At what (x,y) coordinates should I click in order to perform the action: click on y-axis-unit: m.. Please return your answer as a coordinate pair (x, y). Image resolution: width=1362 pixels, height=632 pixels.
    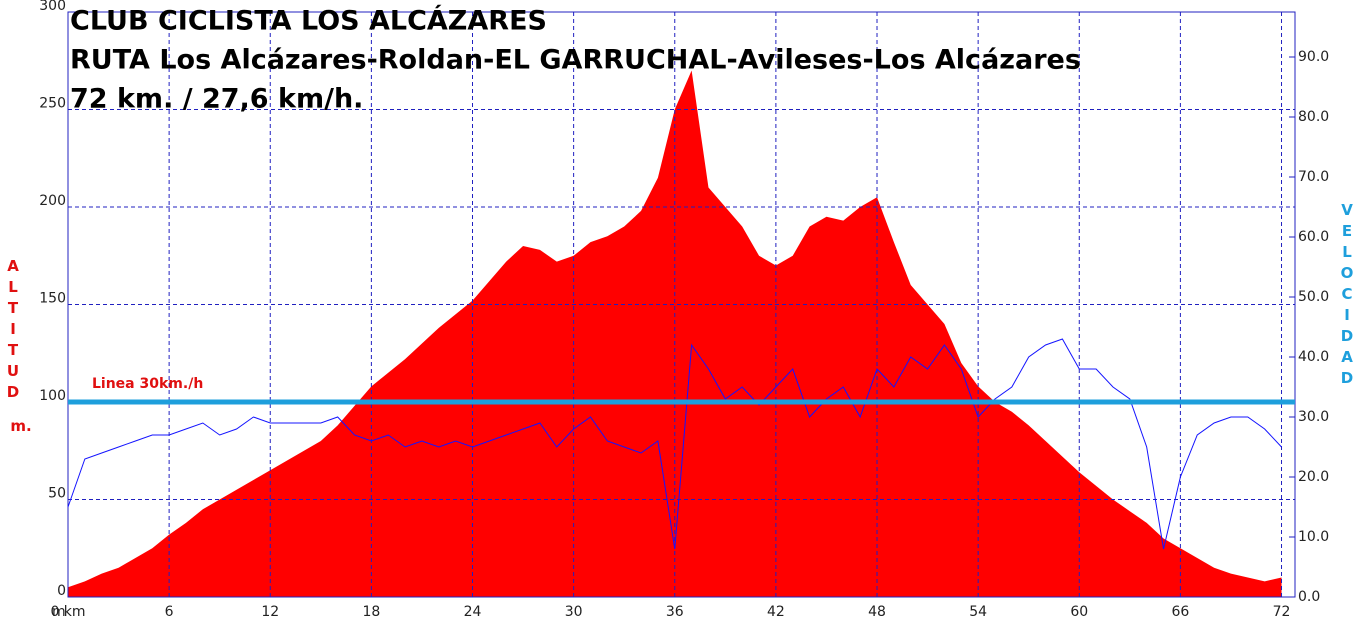
    Looking at the image, I should click on (21, 426).